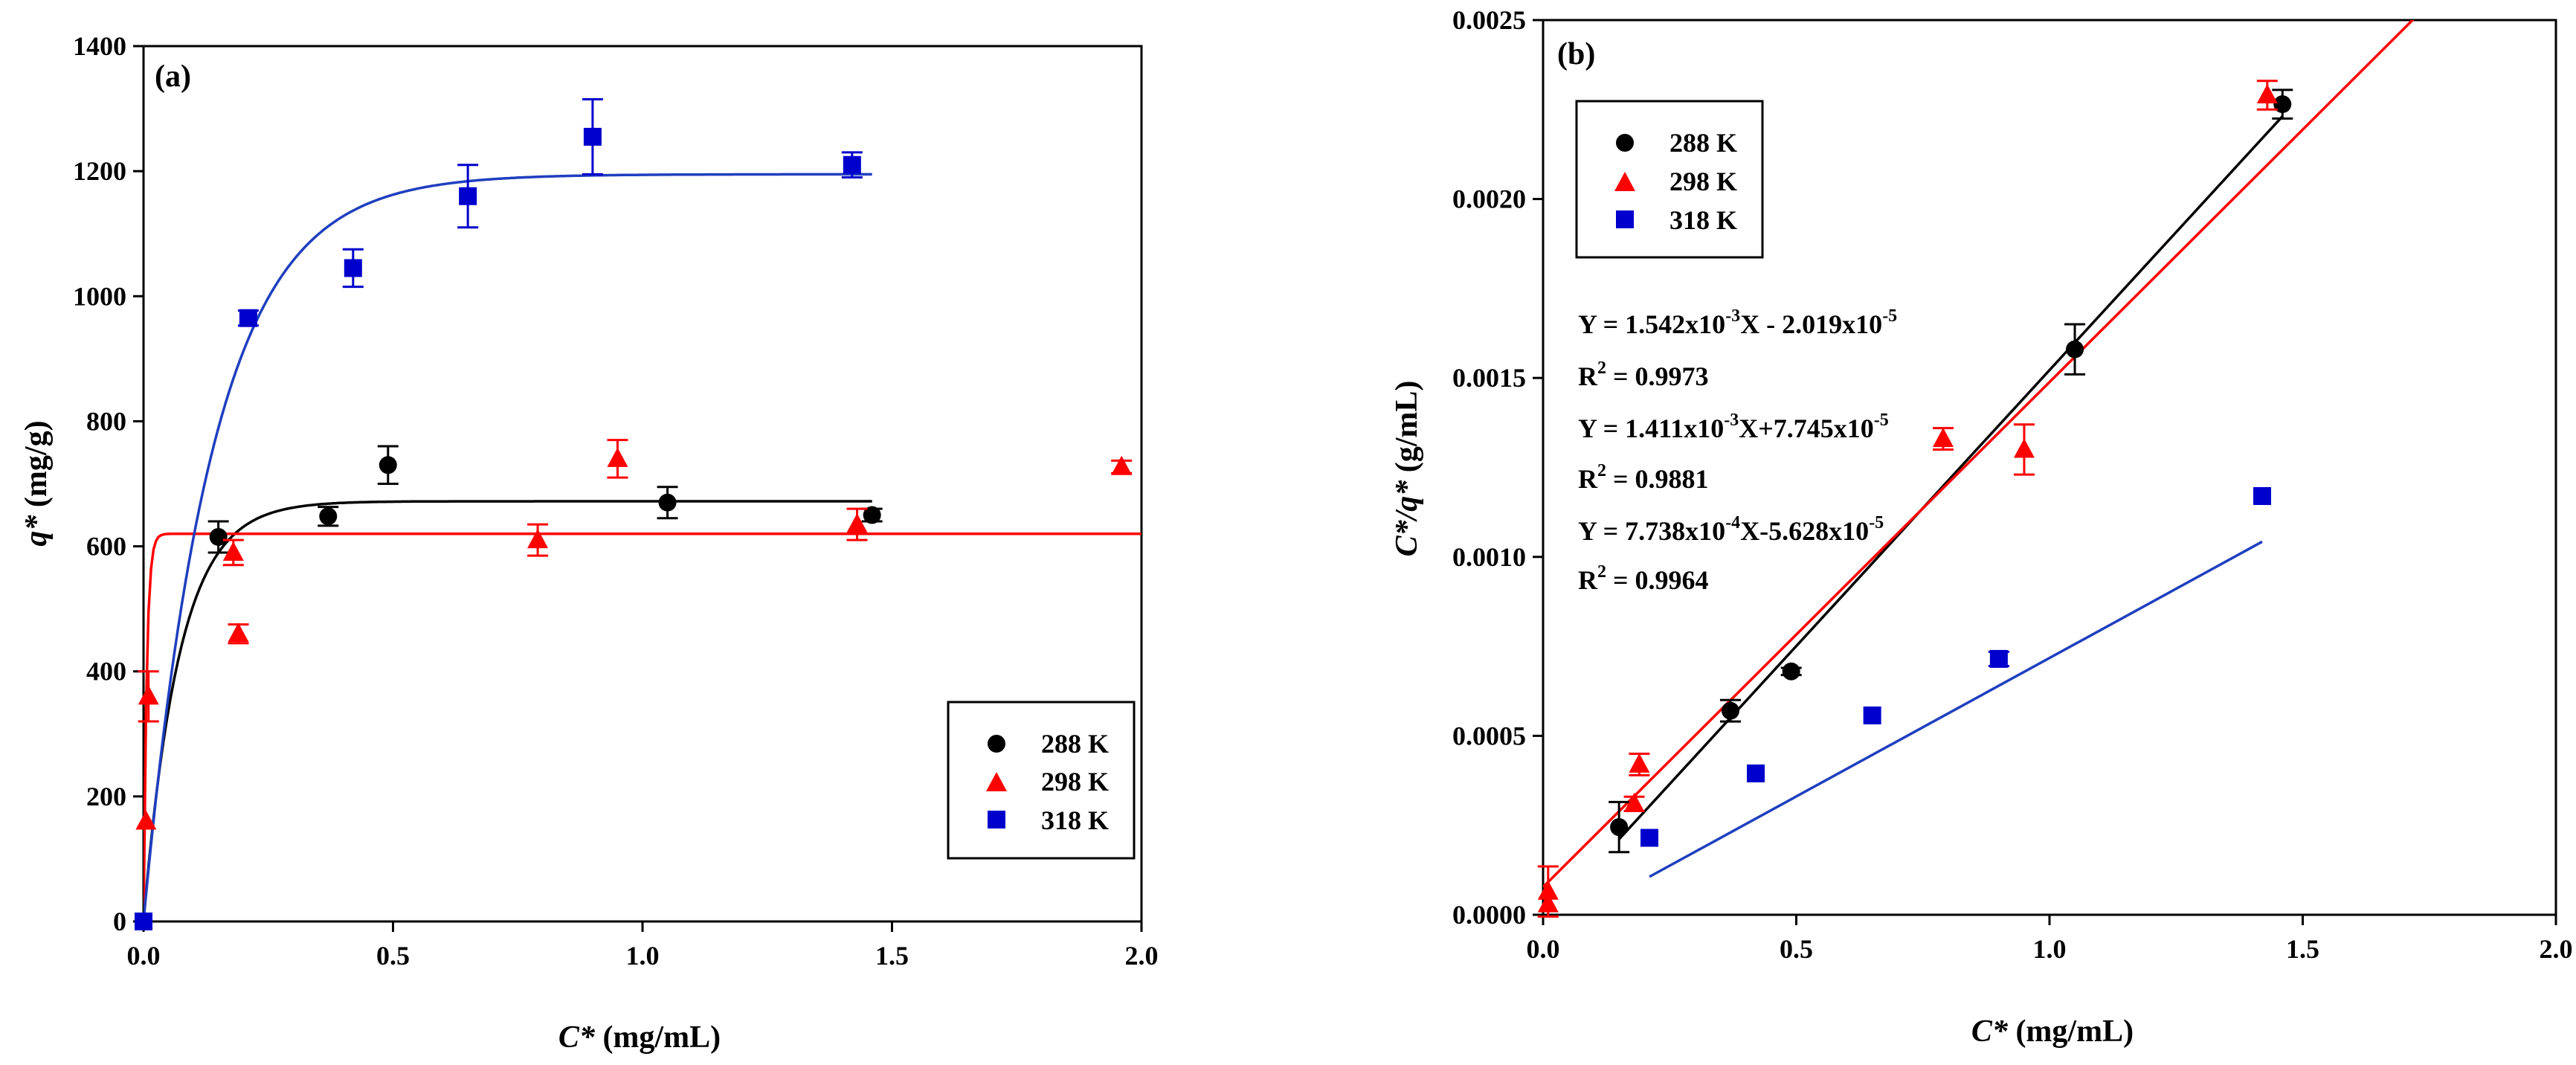  I want to click on panel-a-fit-288k, so click(508, 710).